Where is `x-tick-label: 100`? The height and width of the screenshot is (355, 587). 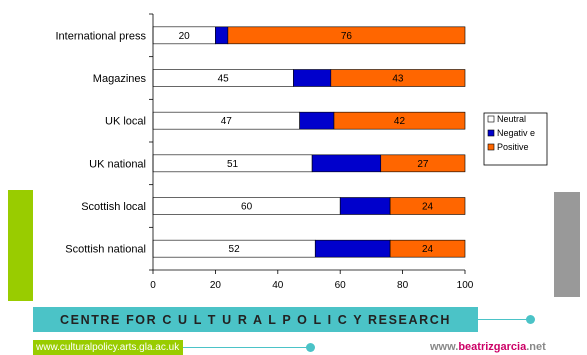
x-tick-label: 100 is located at coordinates (465, 285).